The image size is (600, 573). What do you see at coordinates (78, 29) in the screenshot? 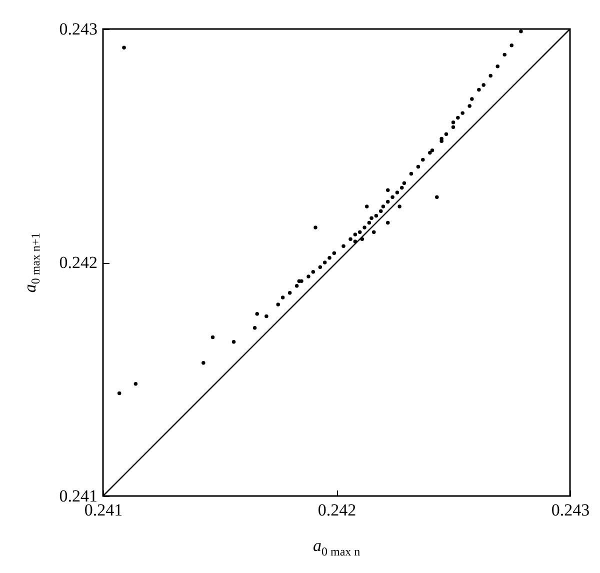
I see `y-tick-label: 0.243` at bounding box center [78, 29].